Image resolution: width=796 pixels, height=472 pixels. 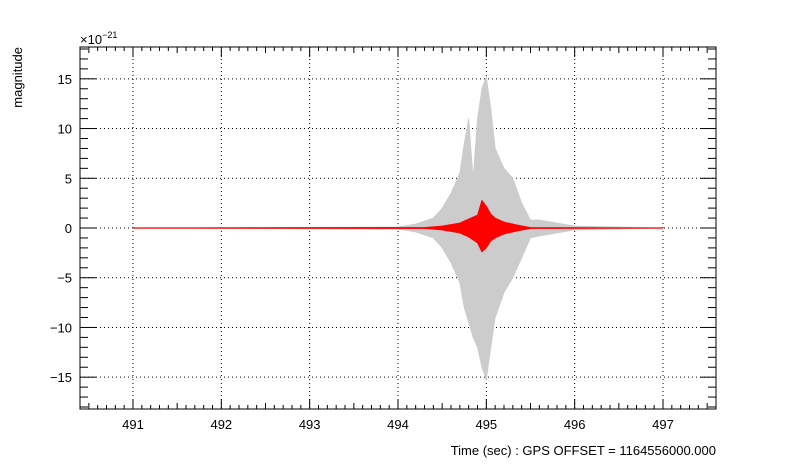 I want to click on y-tick-label: 5, so click(x=68, y=178).